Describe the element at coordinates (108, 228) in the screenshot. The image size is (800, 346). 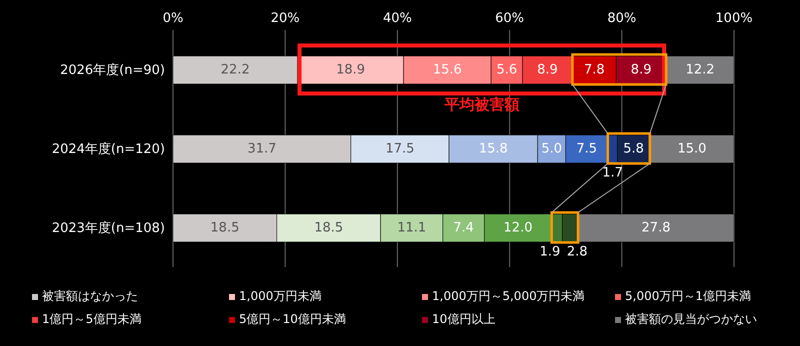
I see `y-tick-label: 2023年度(n=108)` at that location.